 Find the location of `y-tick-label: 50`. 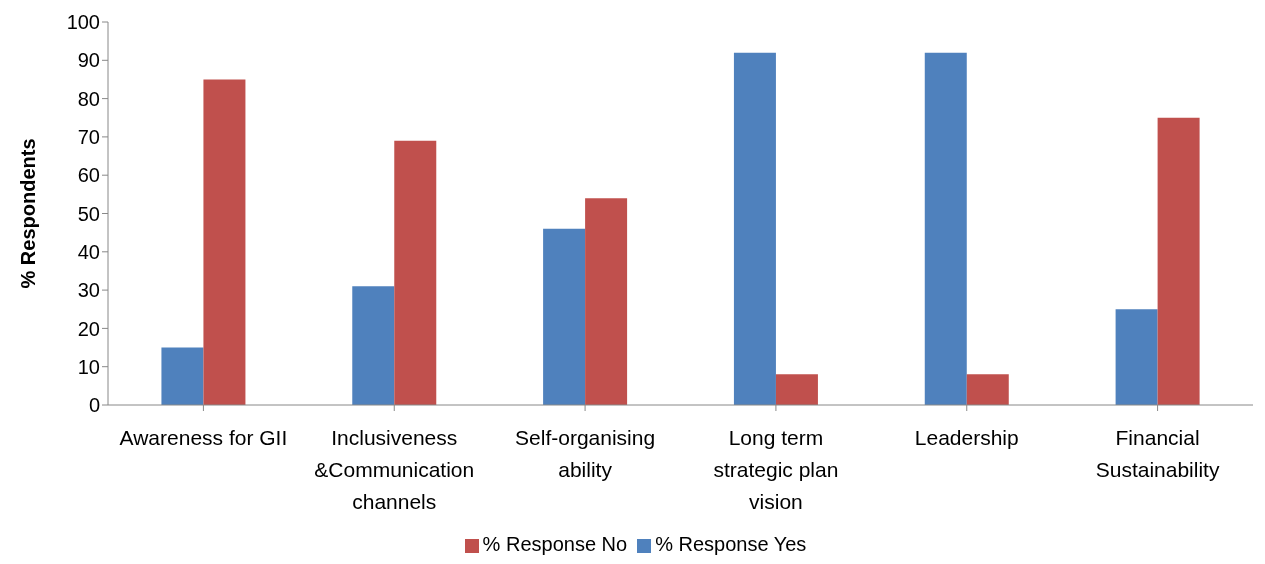

y-tick-label: 50 is located at coordinates (88, 213).